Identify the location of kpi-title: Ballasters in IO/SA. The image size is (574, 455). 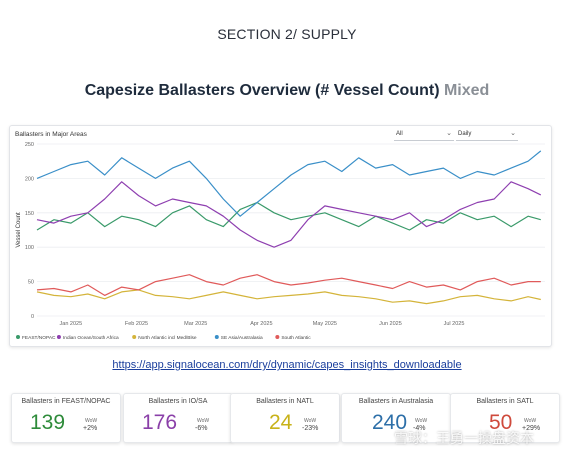
(178, 401).